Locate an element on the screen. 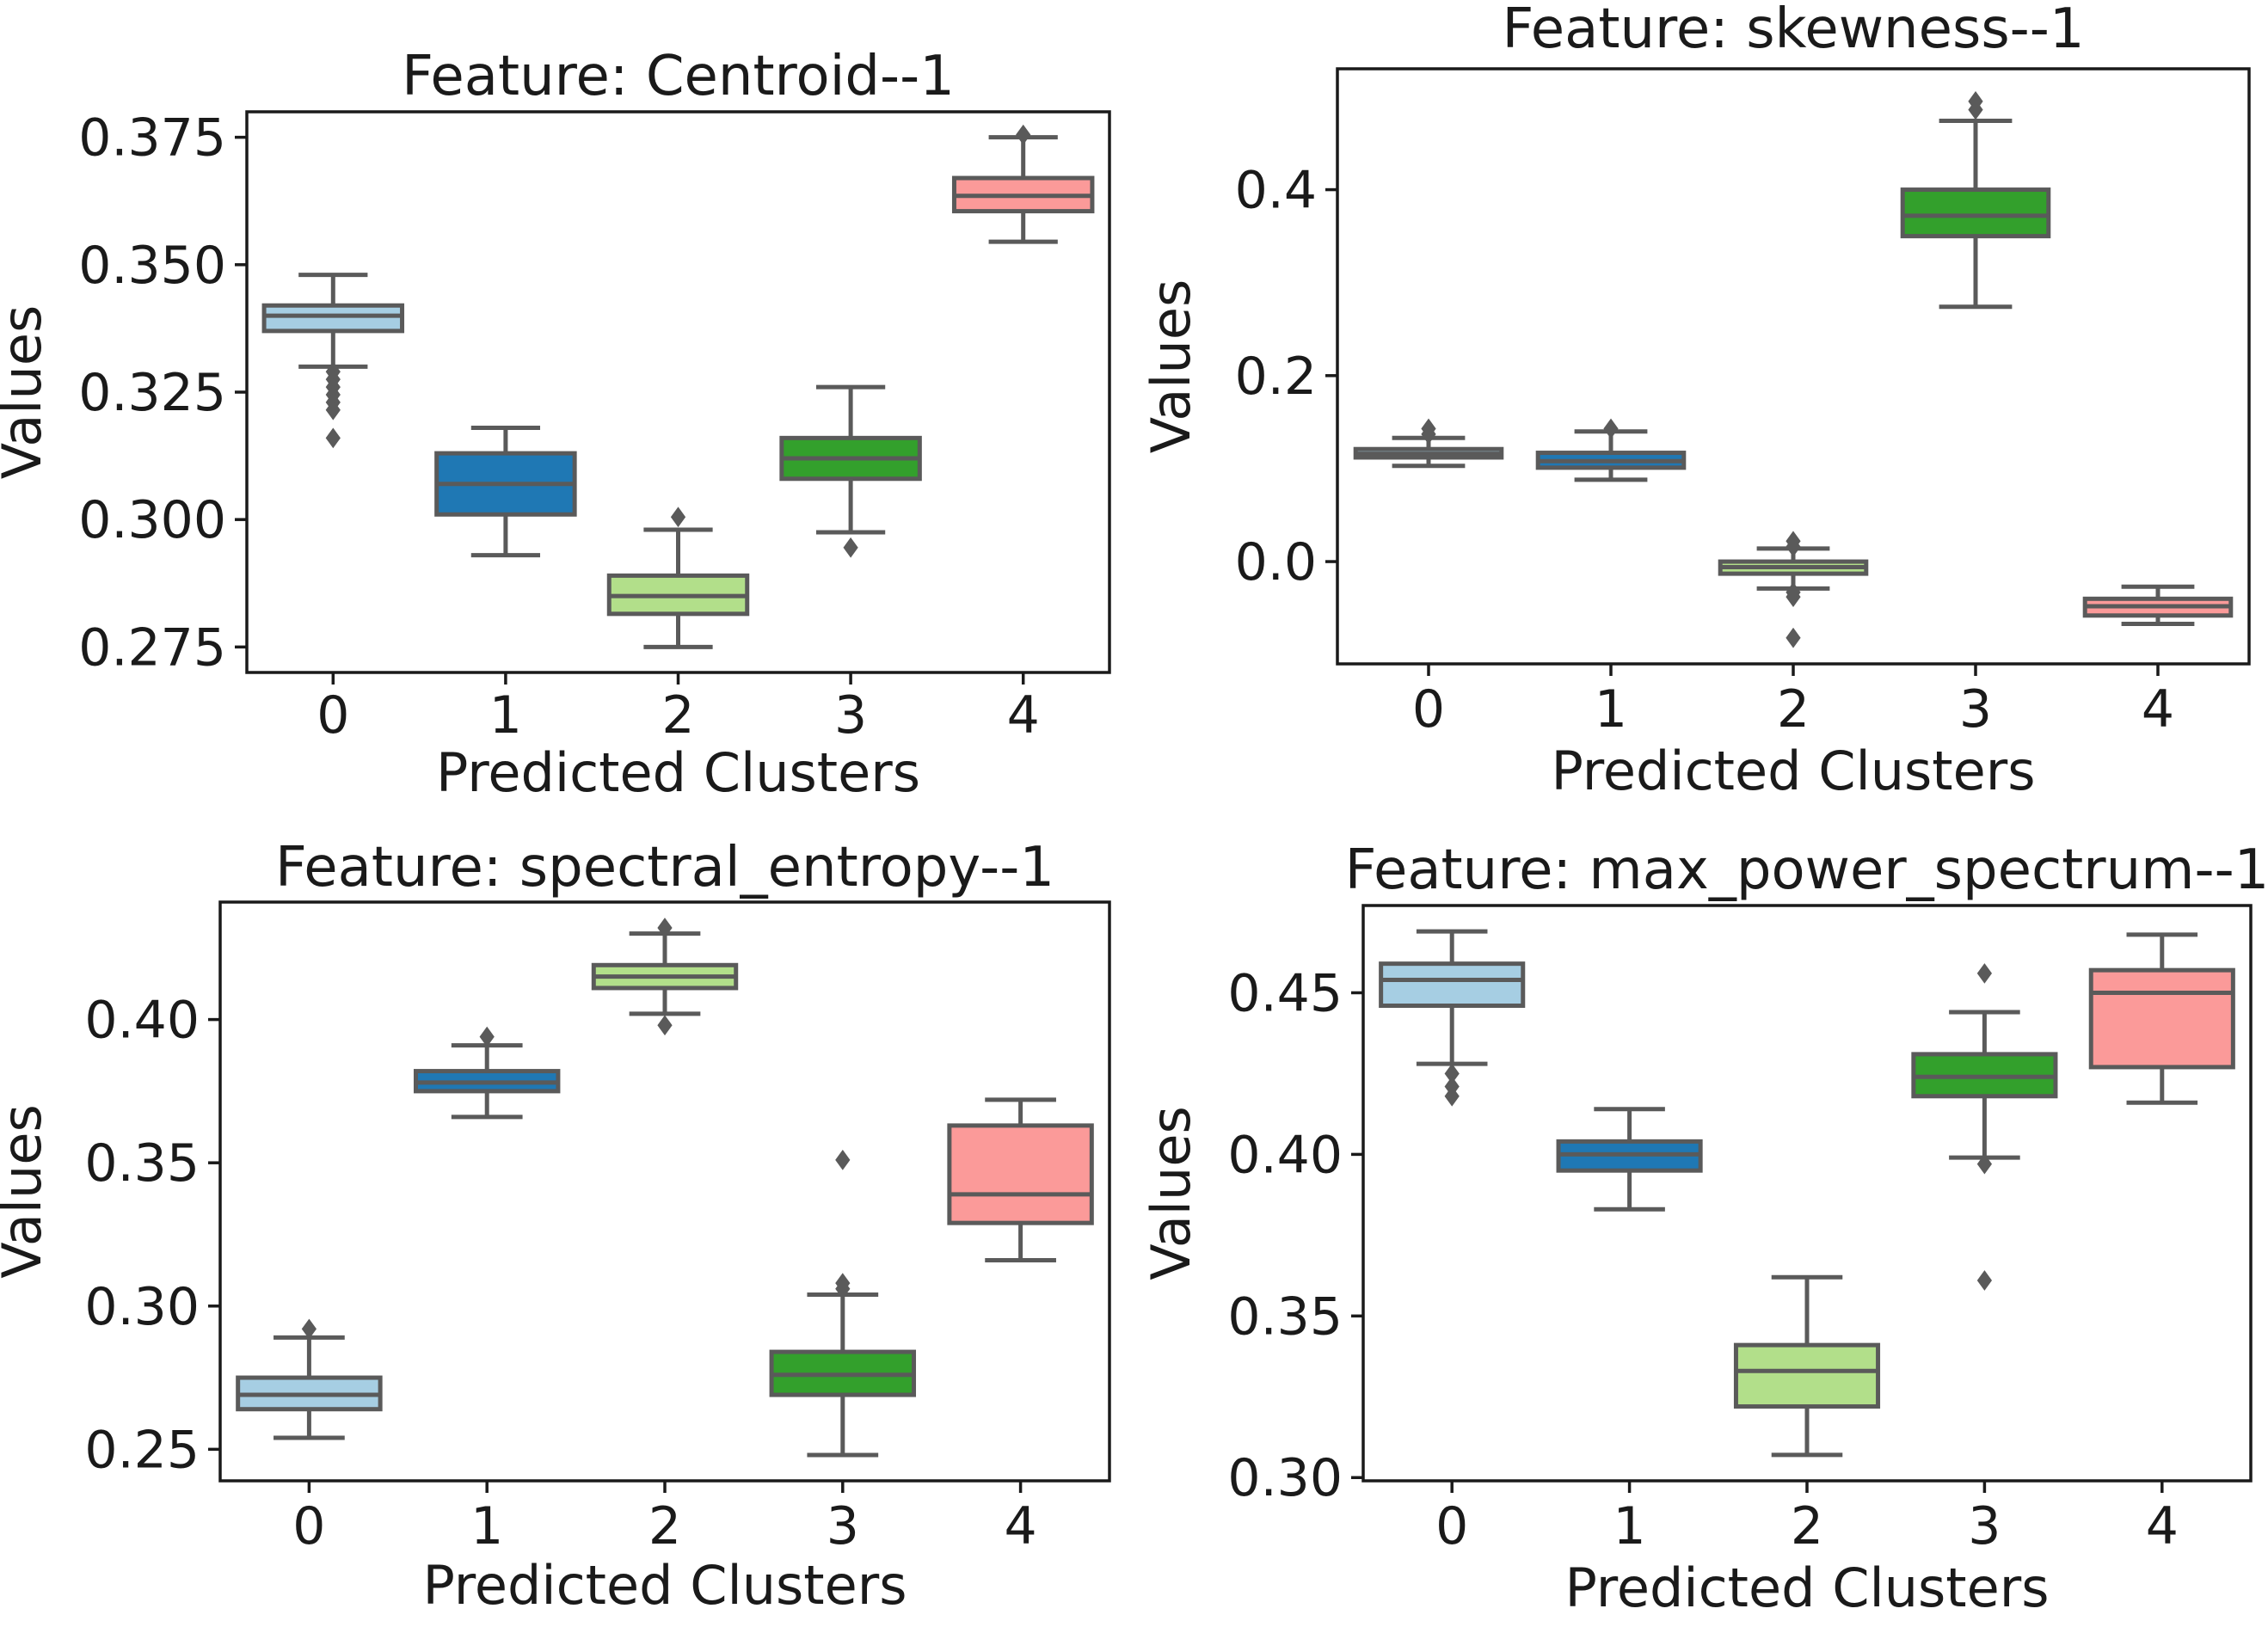  y-tick-label: 0.275 is located at coordinates (152, 647).